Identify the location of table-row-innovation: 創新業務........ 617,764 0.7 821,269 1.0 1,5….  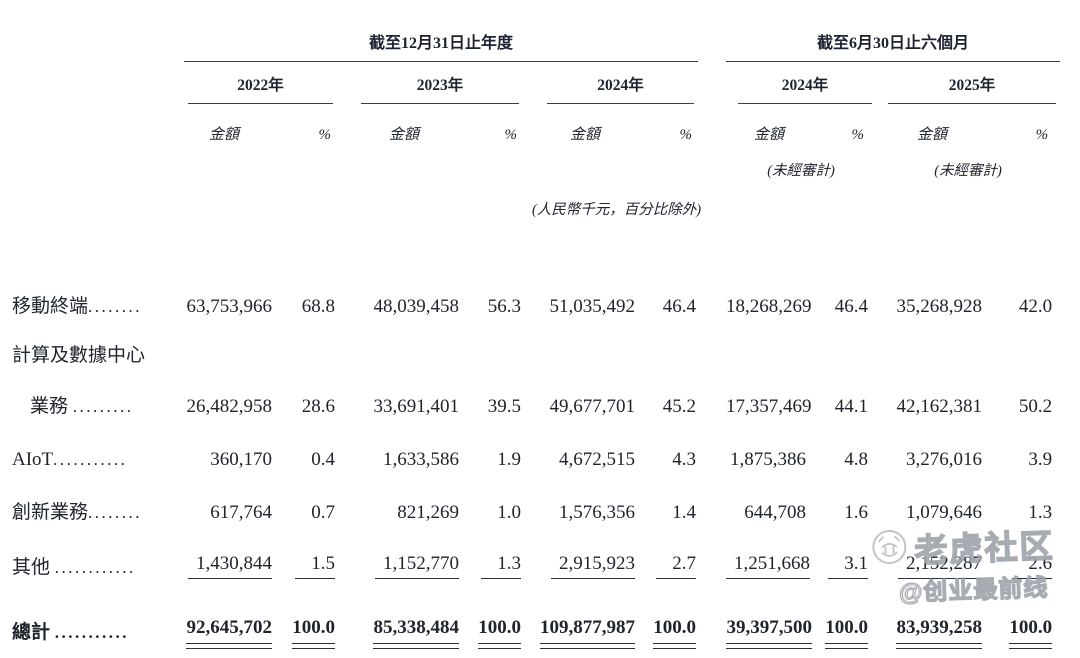
(535, 506).